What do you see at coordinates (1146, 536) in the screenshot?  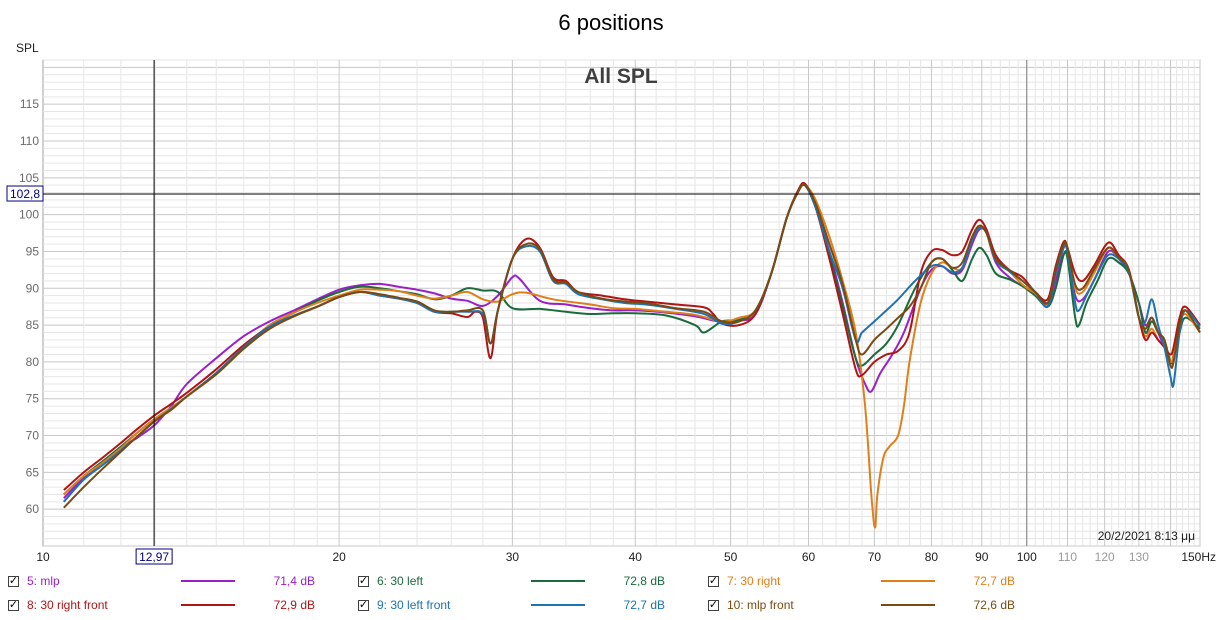 I see `timestamp: 20/2/2021 8:13 μμ` at bounding box center [1146, 536].